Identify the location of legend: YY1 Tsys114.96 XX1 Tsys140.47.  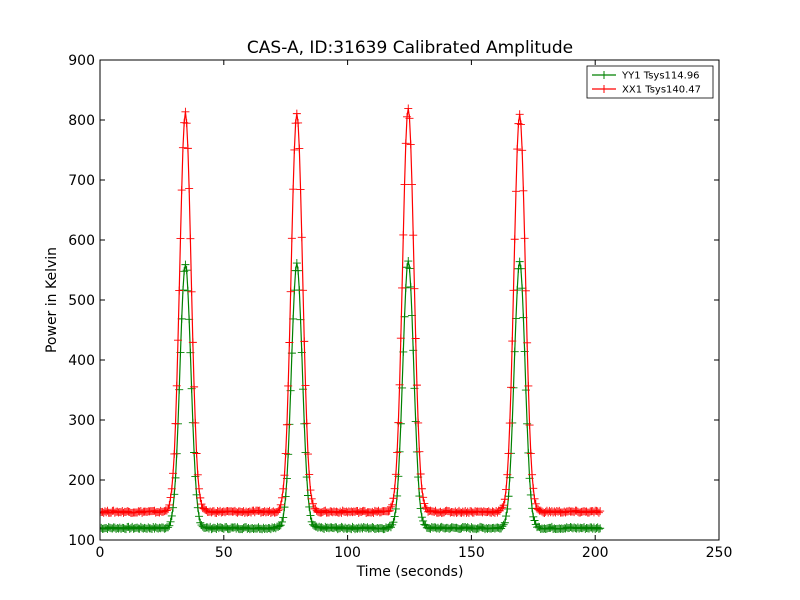
(650, 82).